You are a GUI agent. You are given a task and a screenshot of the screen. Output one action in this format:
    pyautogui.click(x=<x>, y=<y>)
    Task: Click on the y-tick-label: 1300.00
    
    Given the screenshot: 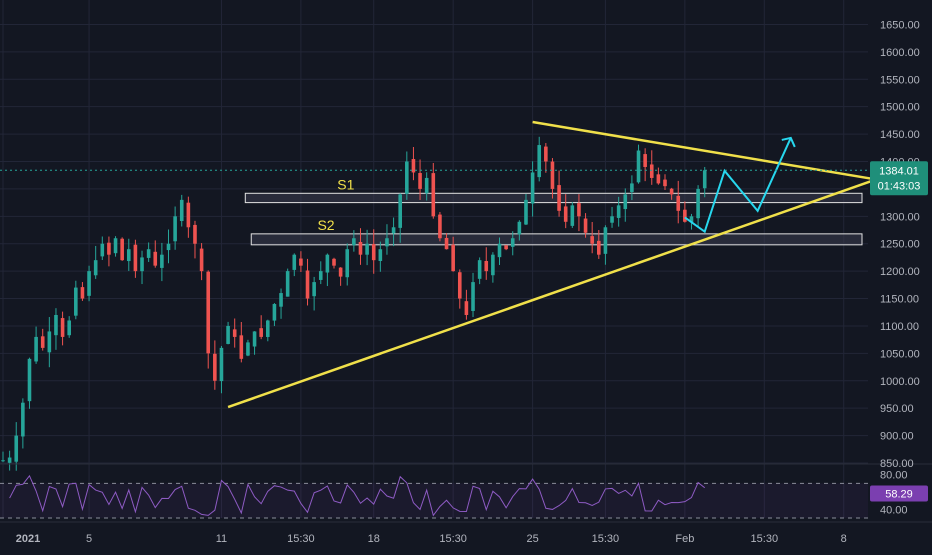 What is the action you would take?
    pyautogui.click(x=900, y=217)
    